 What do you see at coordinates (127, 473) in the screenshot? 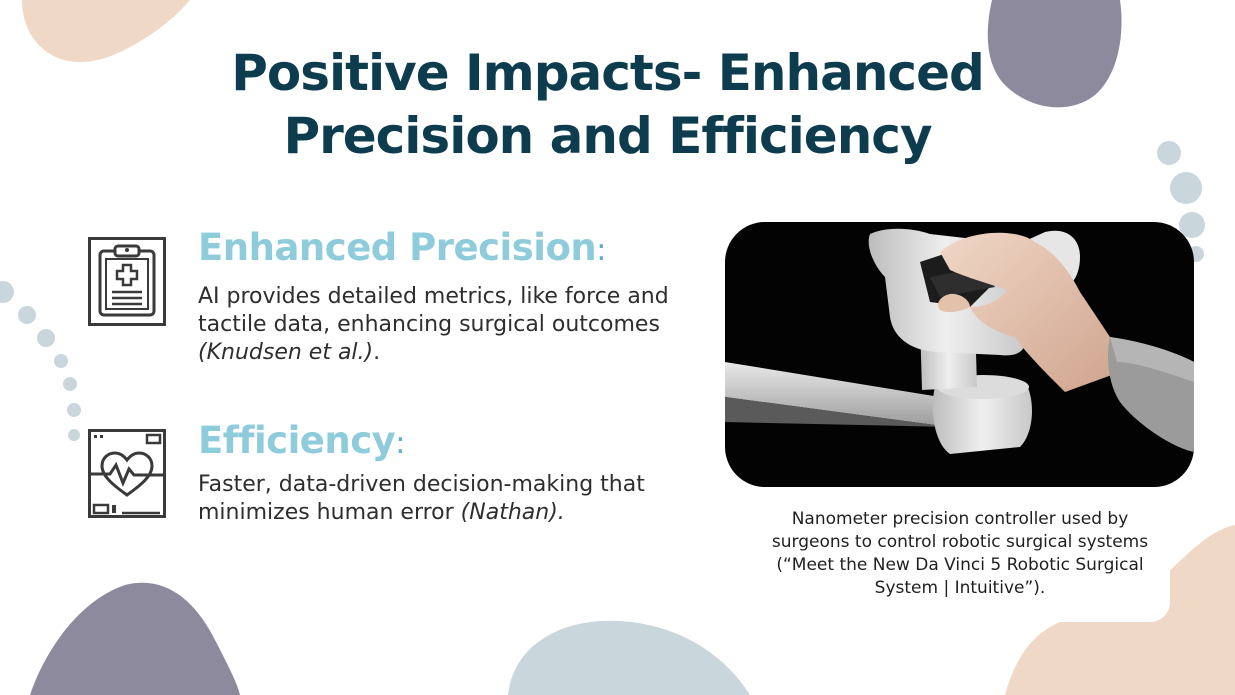
I see `heart-monitor-icon` at bounding box center [127, 473].